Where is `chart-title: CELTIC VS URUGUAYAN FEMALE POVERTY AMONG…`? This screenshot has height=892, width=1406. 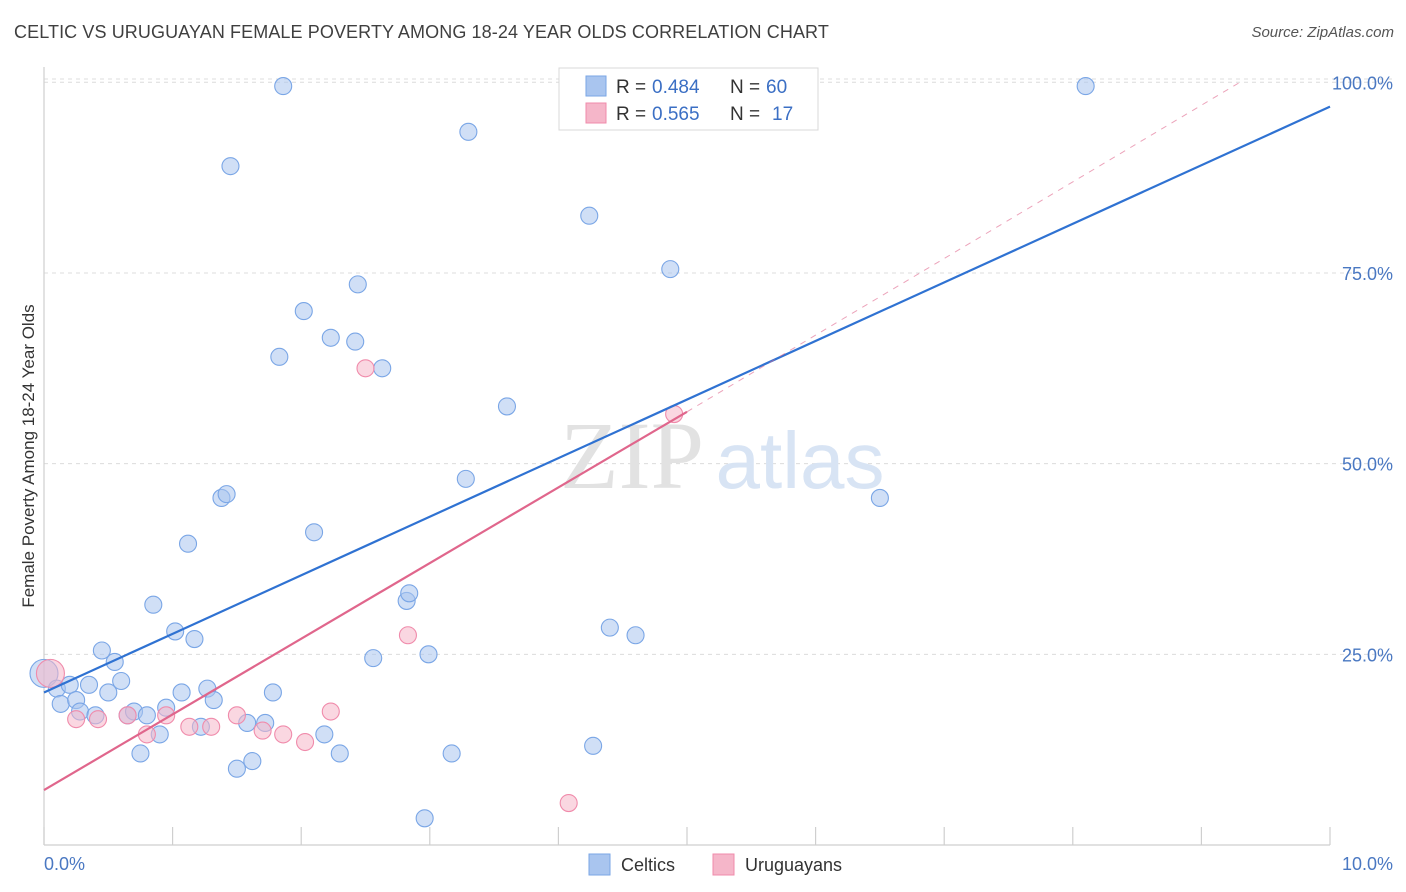
chart-title: CELTIC VS URUGUAYAN FEMALE POVERTY AMONG… is located at coordinates (421, 32).